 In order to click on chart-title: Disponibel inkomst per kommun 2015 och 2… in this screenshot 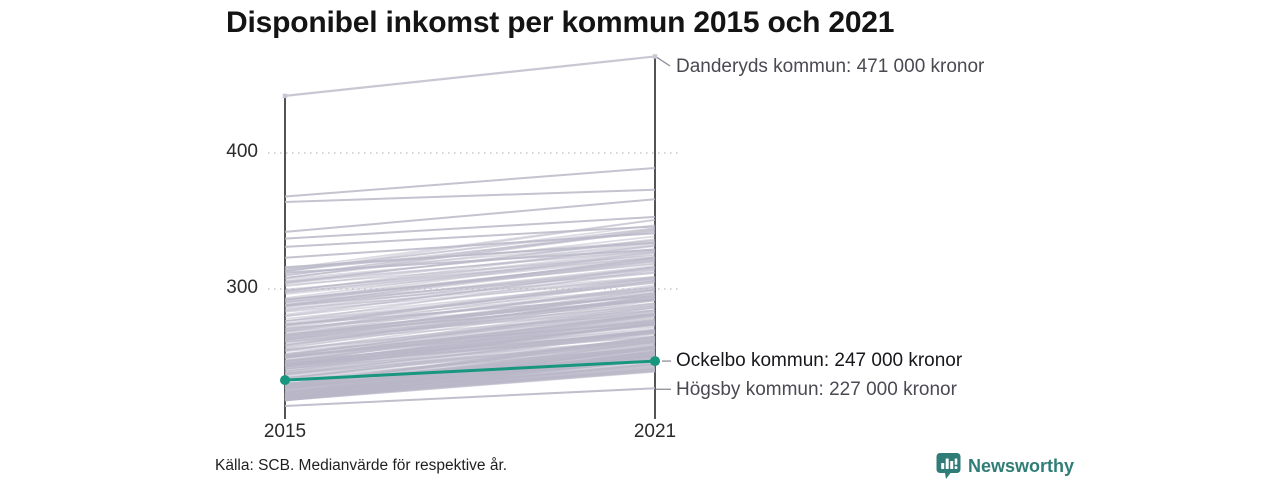, I will do `click(560, 22)`.